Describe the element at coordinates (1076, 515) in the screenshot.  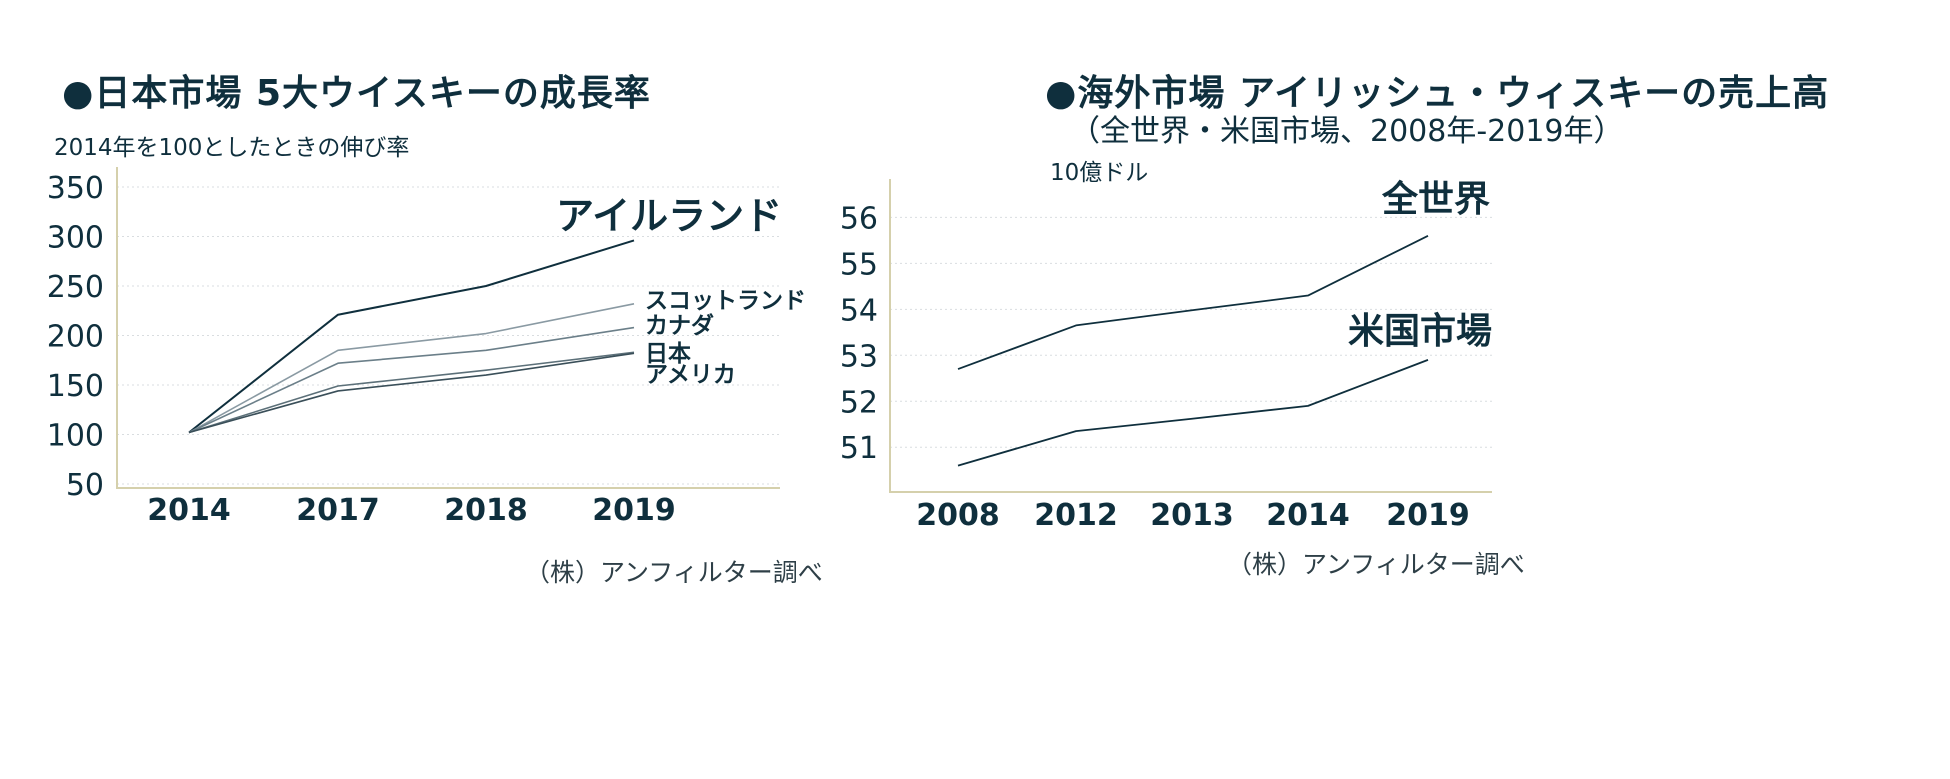
I see `right-chart-x-tick-label: 2012` at that location.